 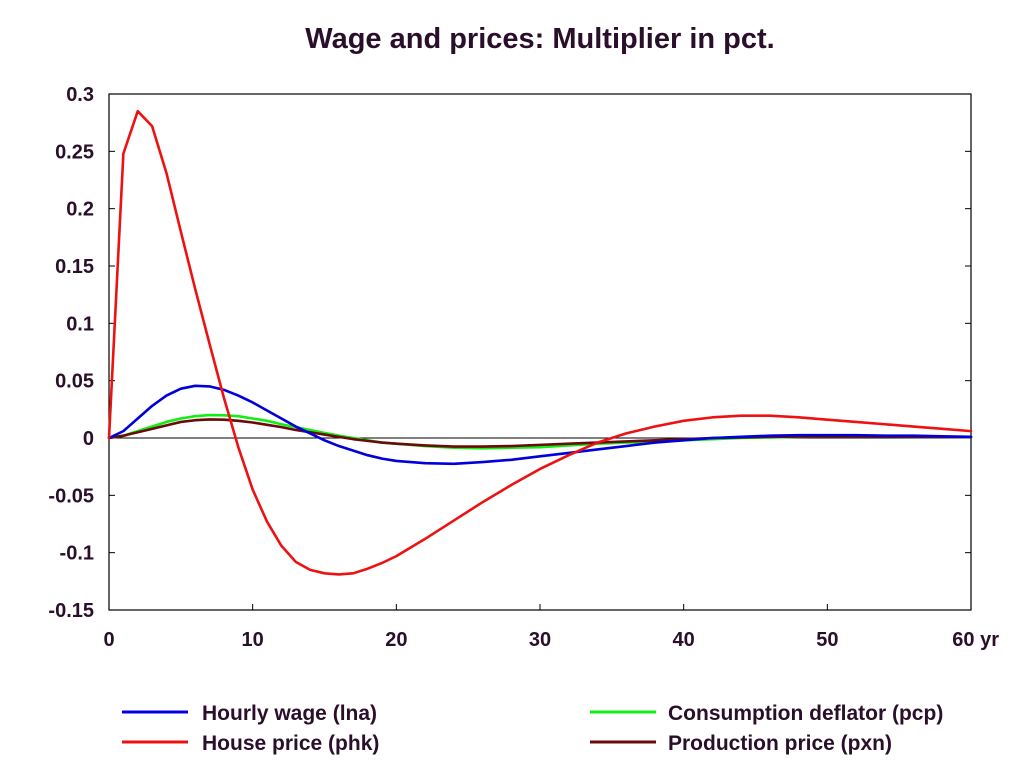 I want to click on legend-label-hourly-wage-lna: Hourly wage (lna), so click(x=289, y=713).